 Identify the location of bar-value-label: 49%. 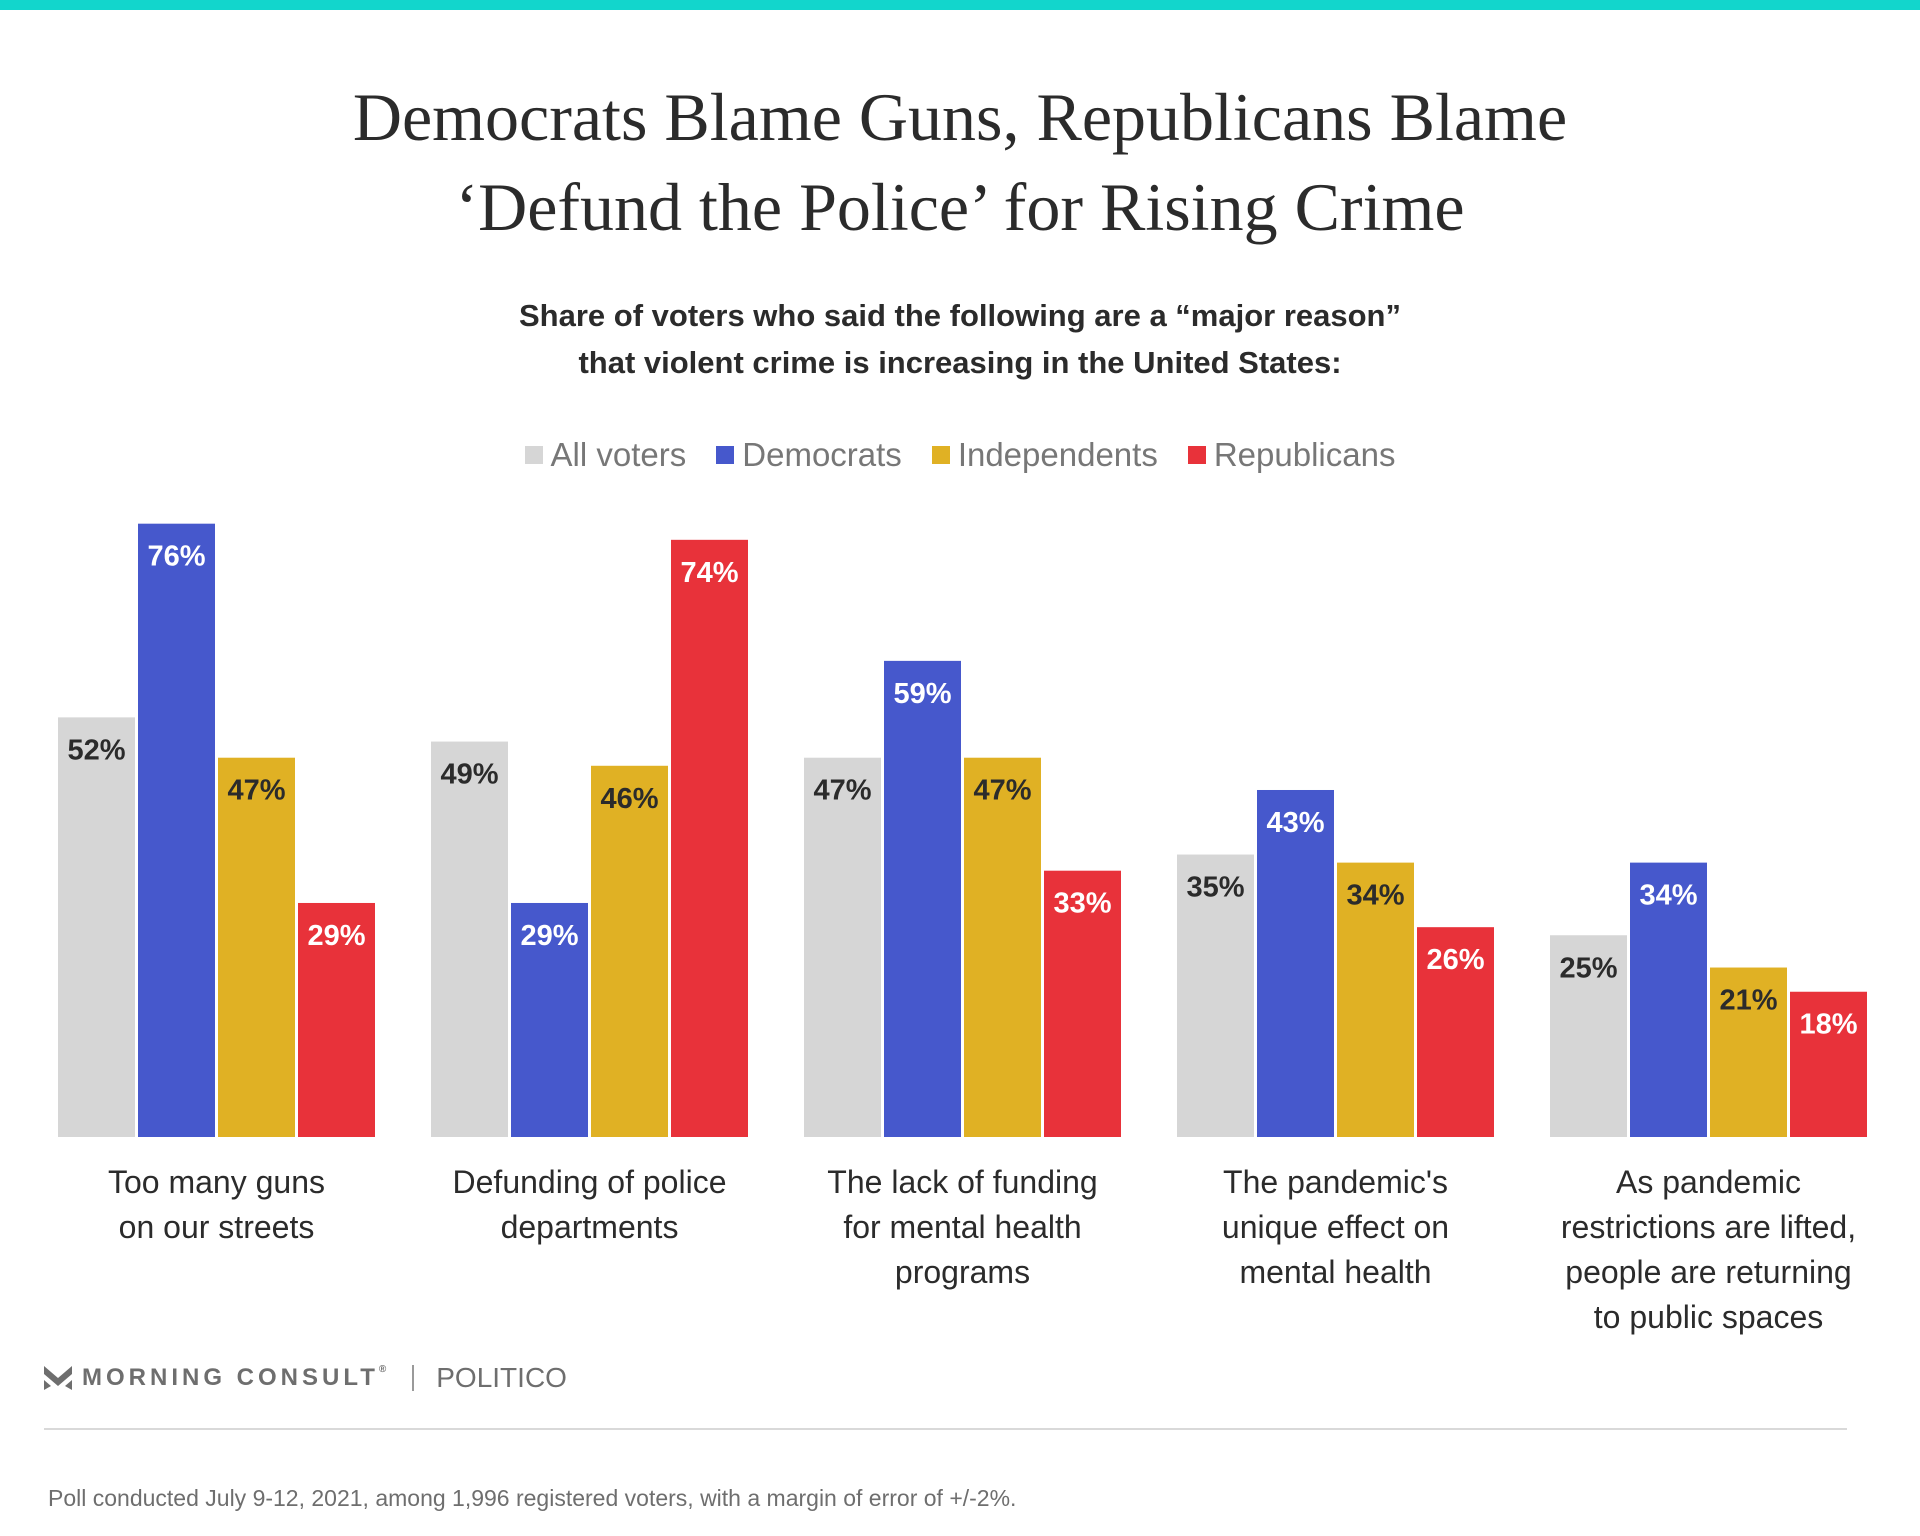
(469, 775).